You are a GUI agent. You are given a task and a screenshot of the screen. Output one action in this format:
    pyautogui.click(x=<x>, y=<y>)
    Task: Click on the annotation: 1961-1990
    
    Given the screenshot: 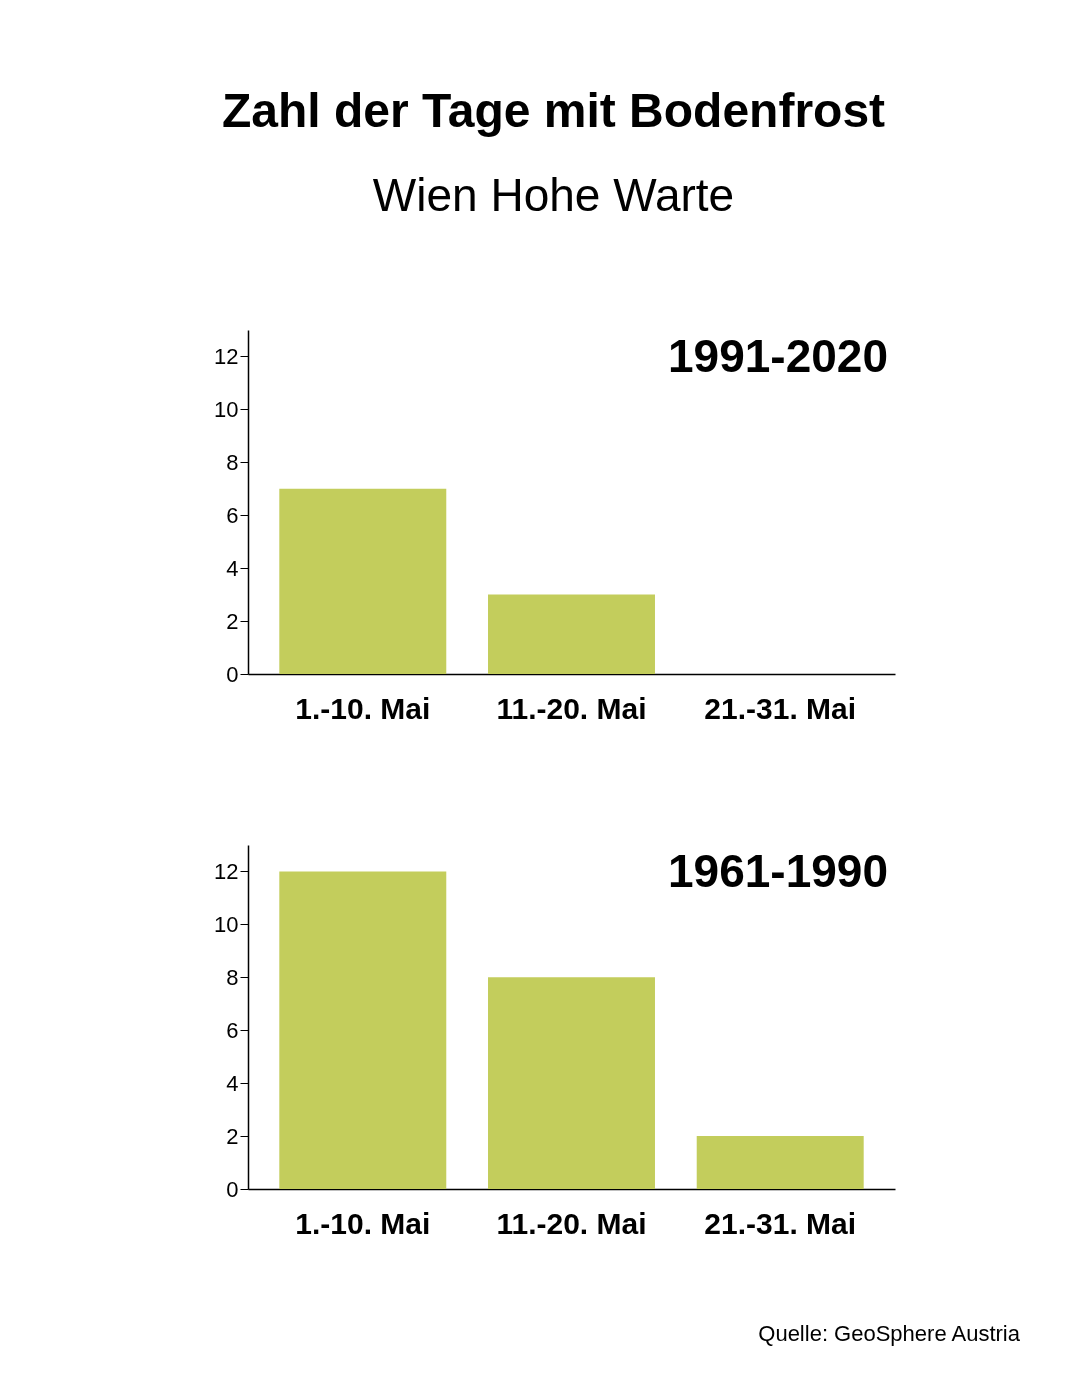 What is the action you would take?
    pyautogui.click(x=778, y=871)
    